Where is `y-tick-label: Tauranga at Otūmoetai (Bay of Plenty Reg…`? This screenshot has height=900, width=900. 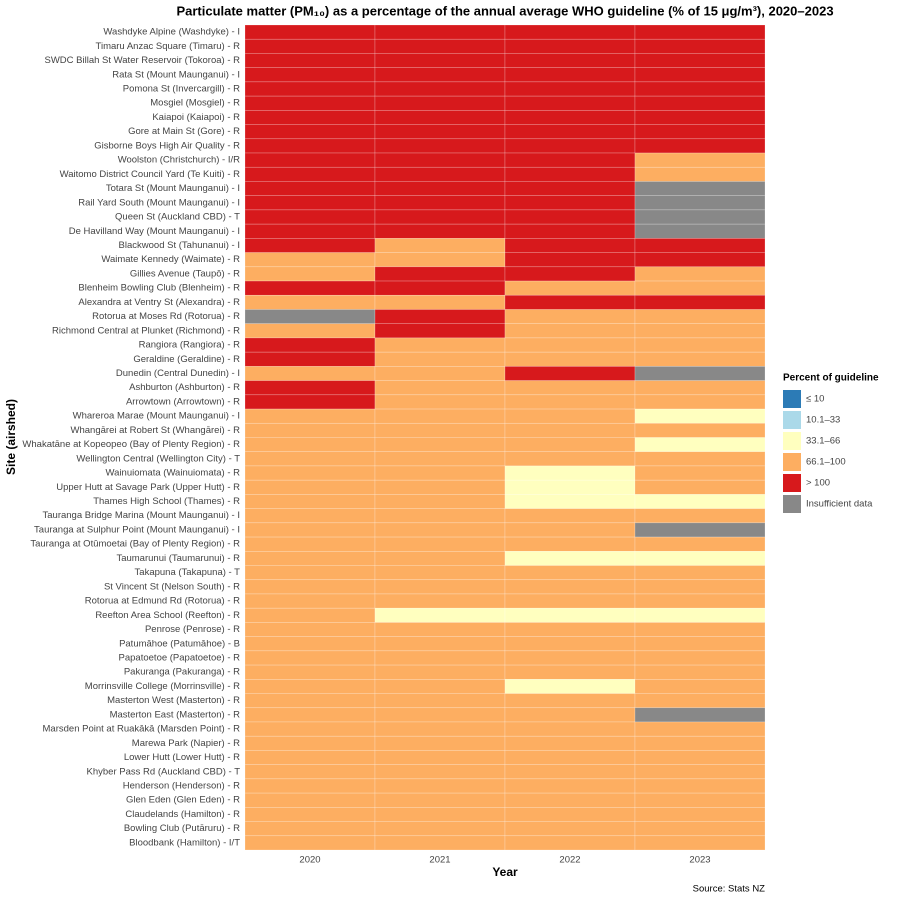 y-tick-label: Tauranga at Otūmoetai (Bay of Plenty Reg… is located at coordinates (135, 544).